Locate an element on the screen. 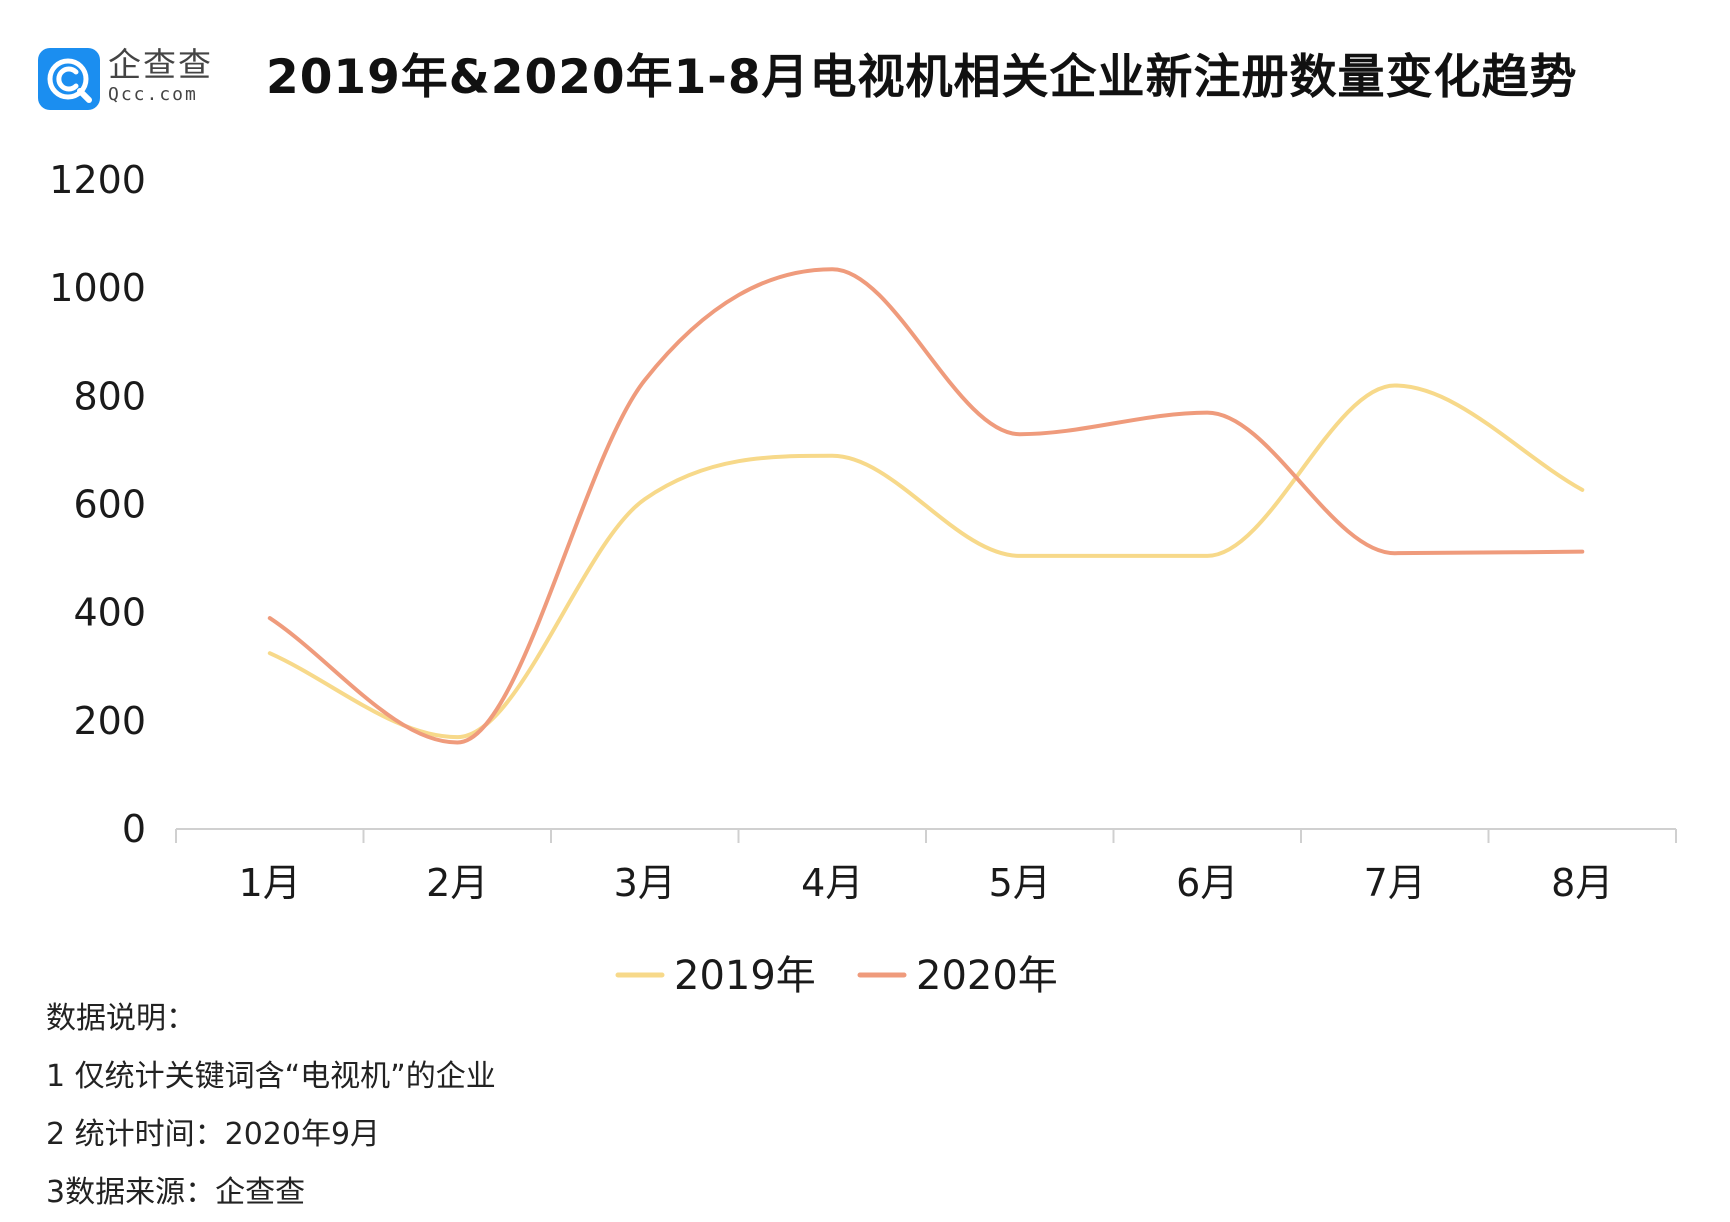 The height and width of the screenshot is (1222, 1730). notes-heading: 数据说明： is located at coordinates (121, 1018).